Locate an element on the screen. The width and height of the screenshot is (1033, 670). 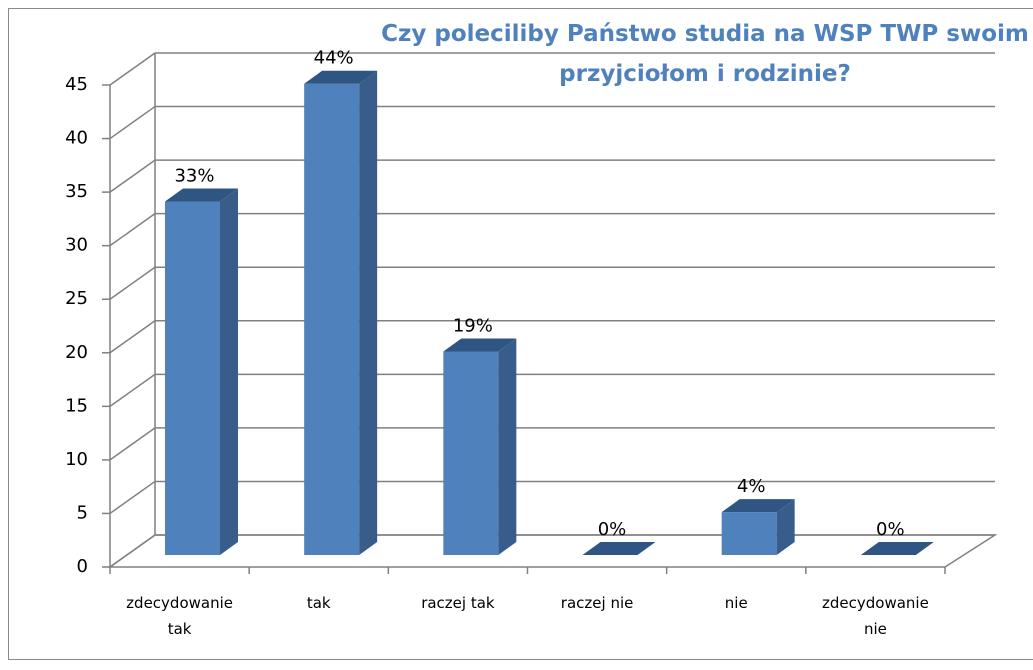
y-tick-label: 5 is located at coordinates (82, 512).